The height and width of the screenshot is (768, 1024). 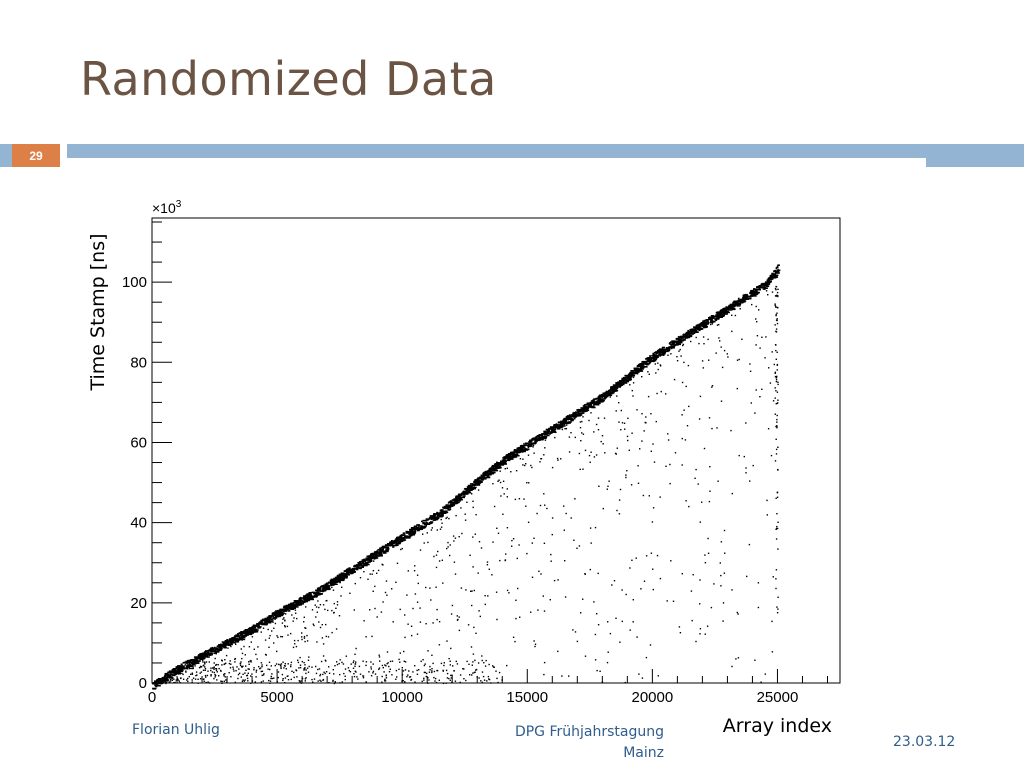 I want to click on footer-date: 23.03.12, so click(x=924, y=742).